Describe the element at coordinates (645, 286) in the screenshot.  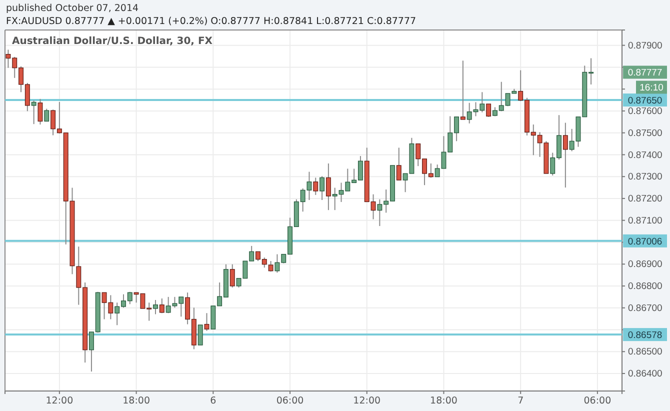
I see `y-tick-label: 0.86800` at that location.